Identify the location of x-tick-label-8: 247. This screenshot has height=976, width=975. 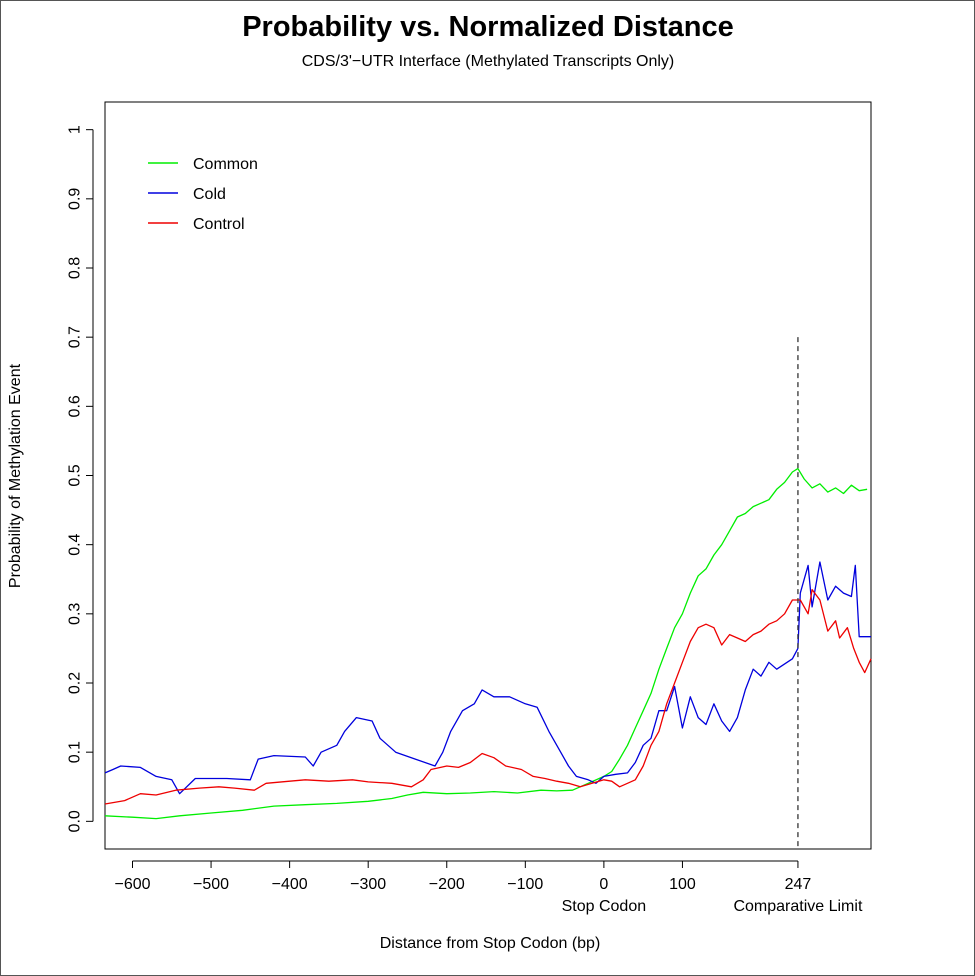
(798, 884).